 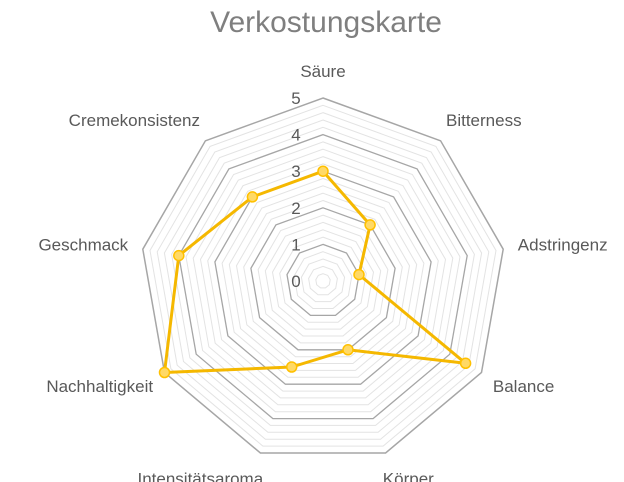 What do you see at coordinates (99, 386) in the screenshot?
I see `category-label: Nachhaltigkeit` at bounding box center [99, 386].